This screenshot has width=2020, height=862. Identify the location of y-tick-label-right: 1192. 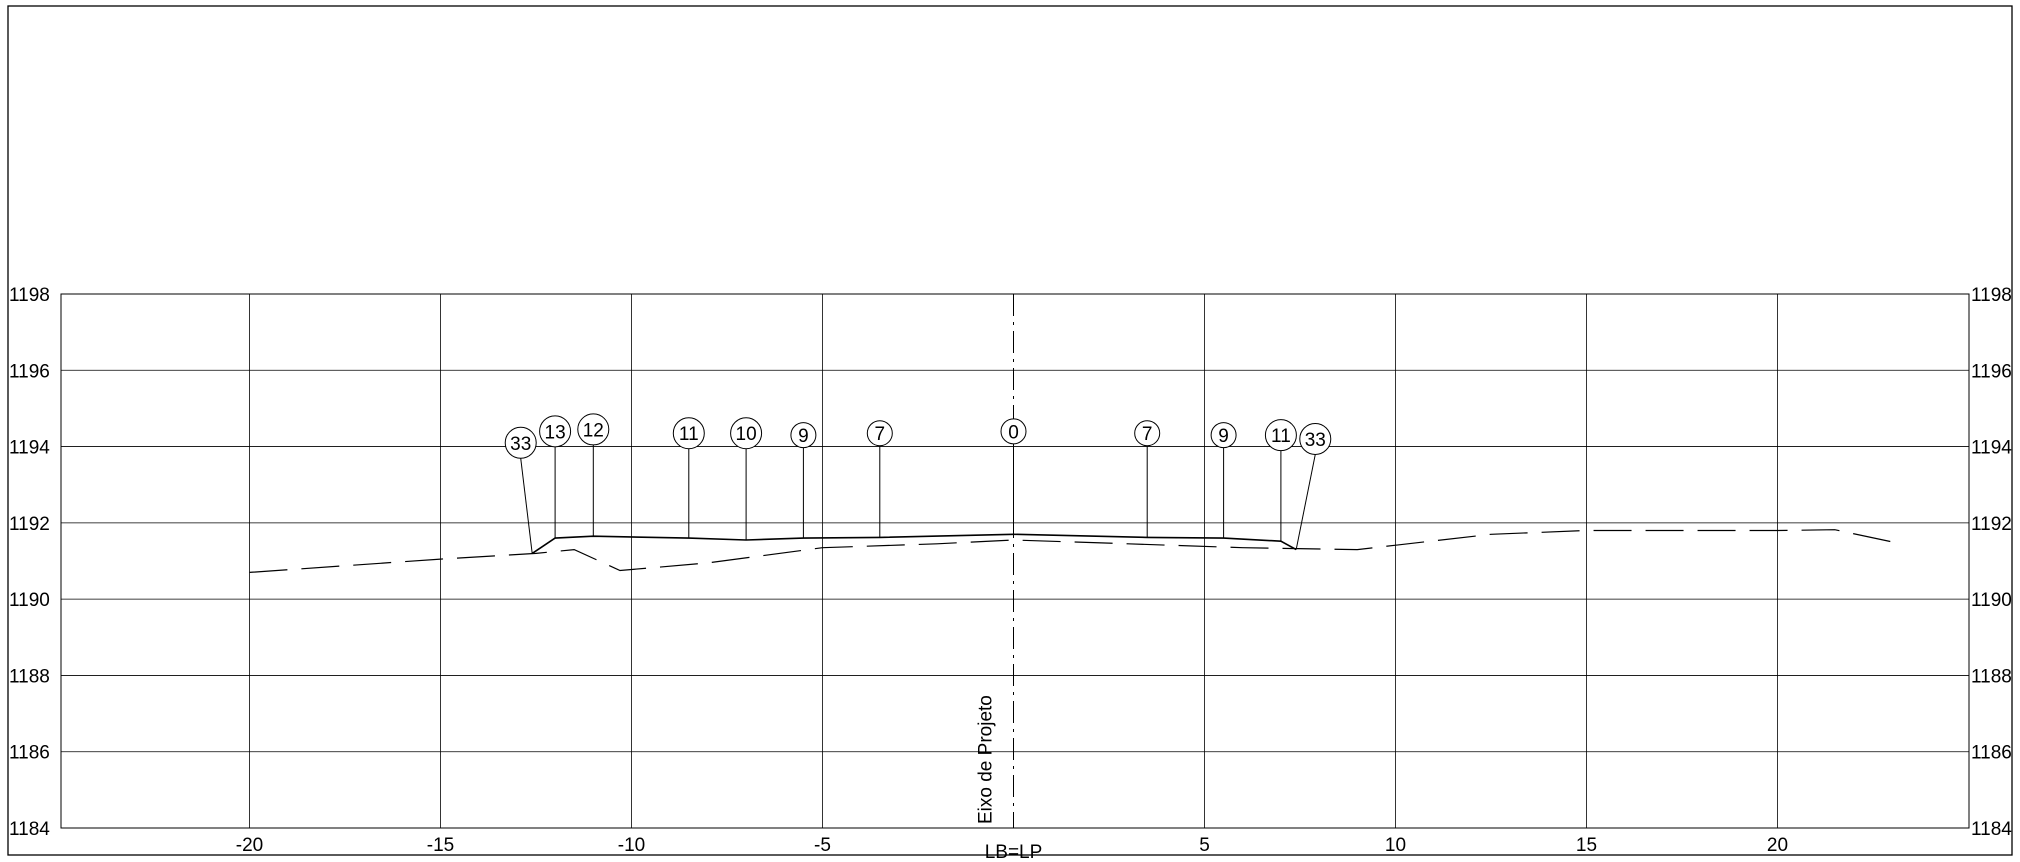
(1991, 524).